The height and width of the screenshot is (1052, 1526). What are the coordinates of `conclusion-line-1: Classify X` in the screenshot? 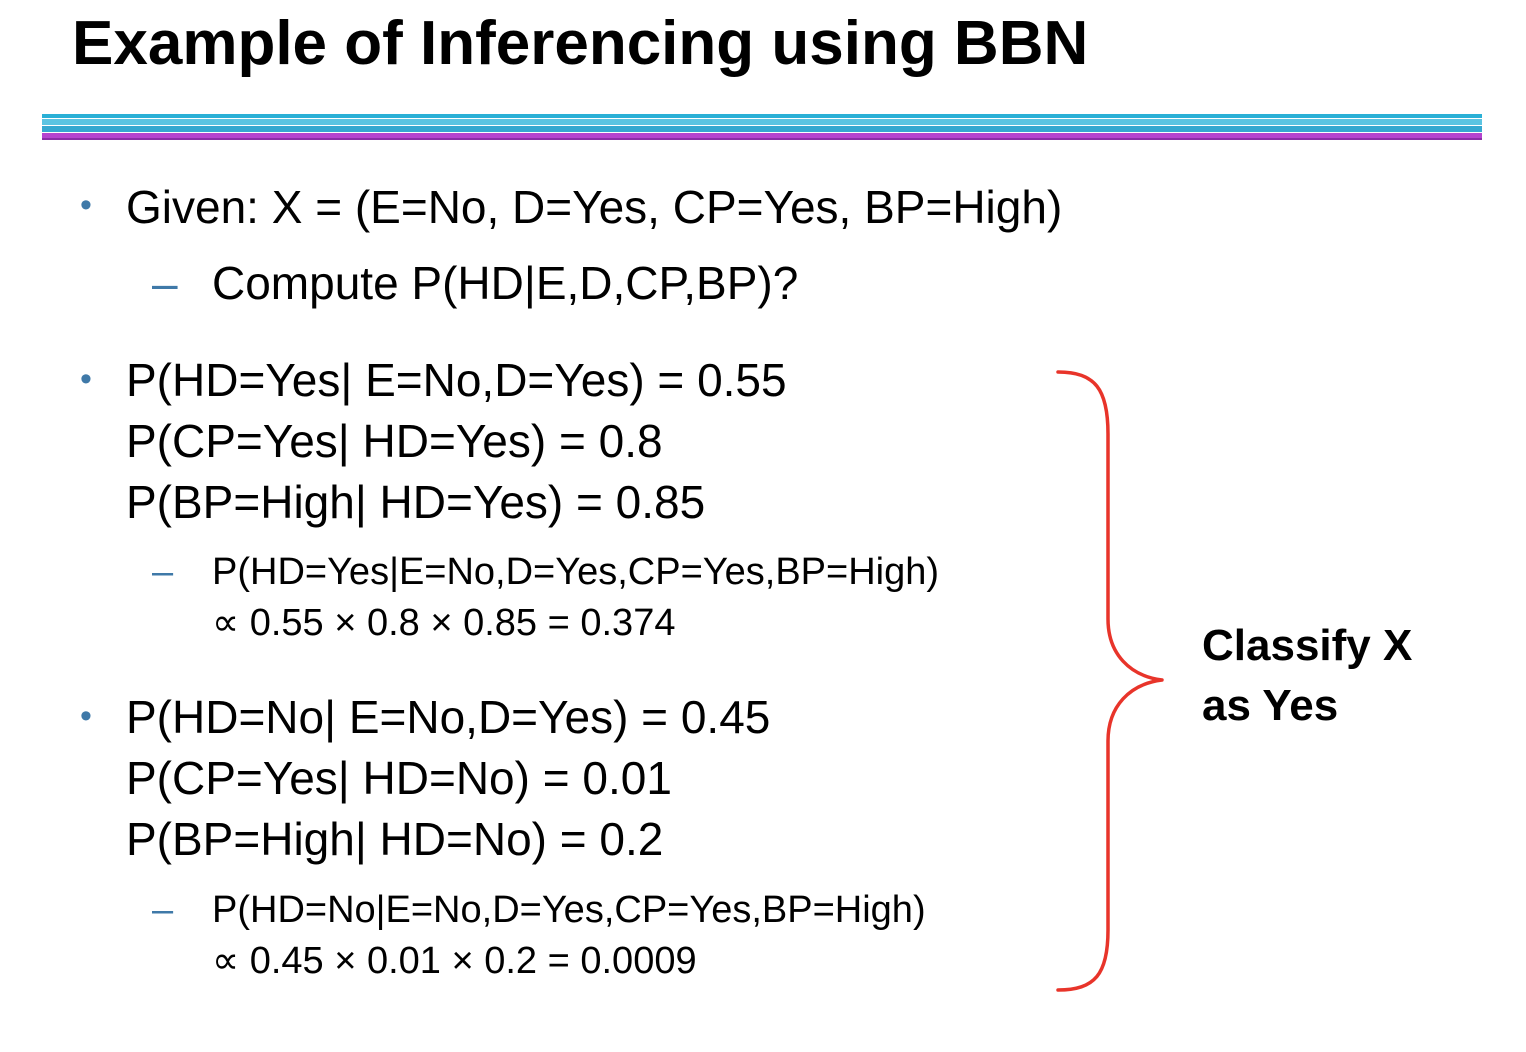 It's located at (1307, 645).